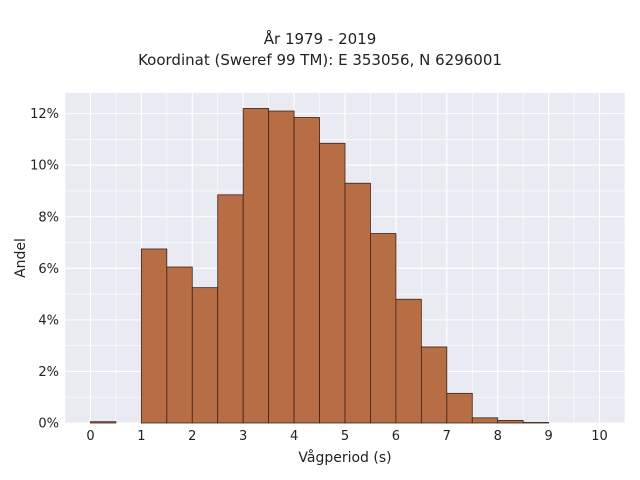  What do you see at coordinates (21, 258) in the screenshot?
I see `y-axis-label: Andel` at bounding box center [21, 258].